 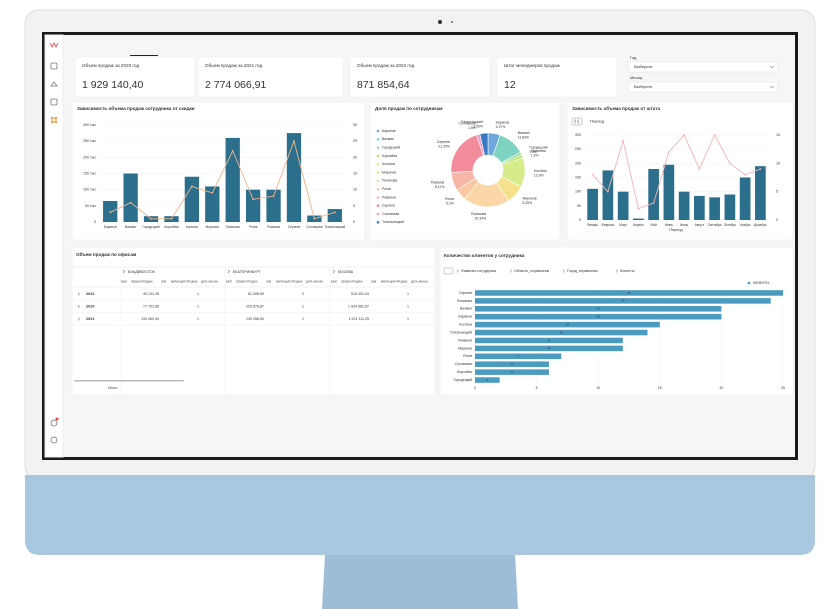 I want to click on legend-label: Топольницкий, so click(x=393, y=222).